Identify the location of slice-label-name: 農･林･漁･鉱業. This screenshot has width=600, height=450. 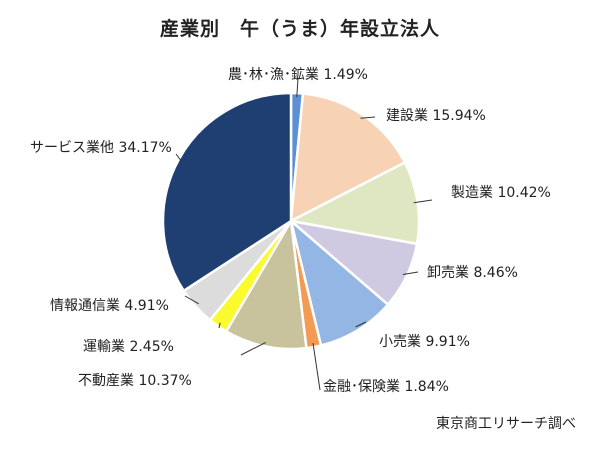
(273, 75).